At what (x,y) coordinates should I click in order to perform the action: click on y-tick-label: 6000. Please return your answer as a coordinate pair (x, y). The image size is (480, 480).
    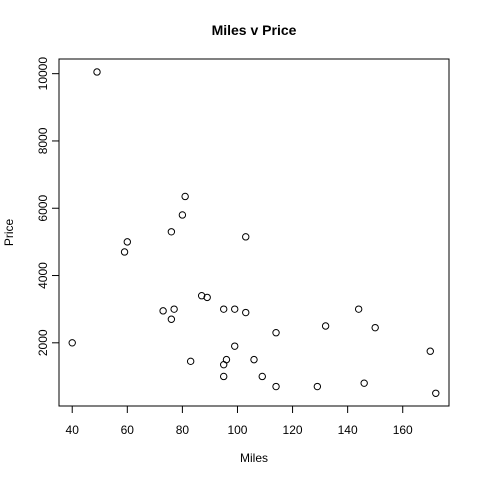
    Looking at the image, I should click on (43, 208).